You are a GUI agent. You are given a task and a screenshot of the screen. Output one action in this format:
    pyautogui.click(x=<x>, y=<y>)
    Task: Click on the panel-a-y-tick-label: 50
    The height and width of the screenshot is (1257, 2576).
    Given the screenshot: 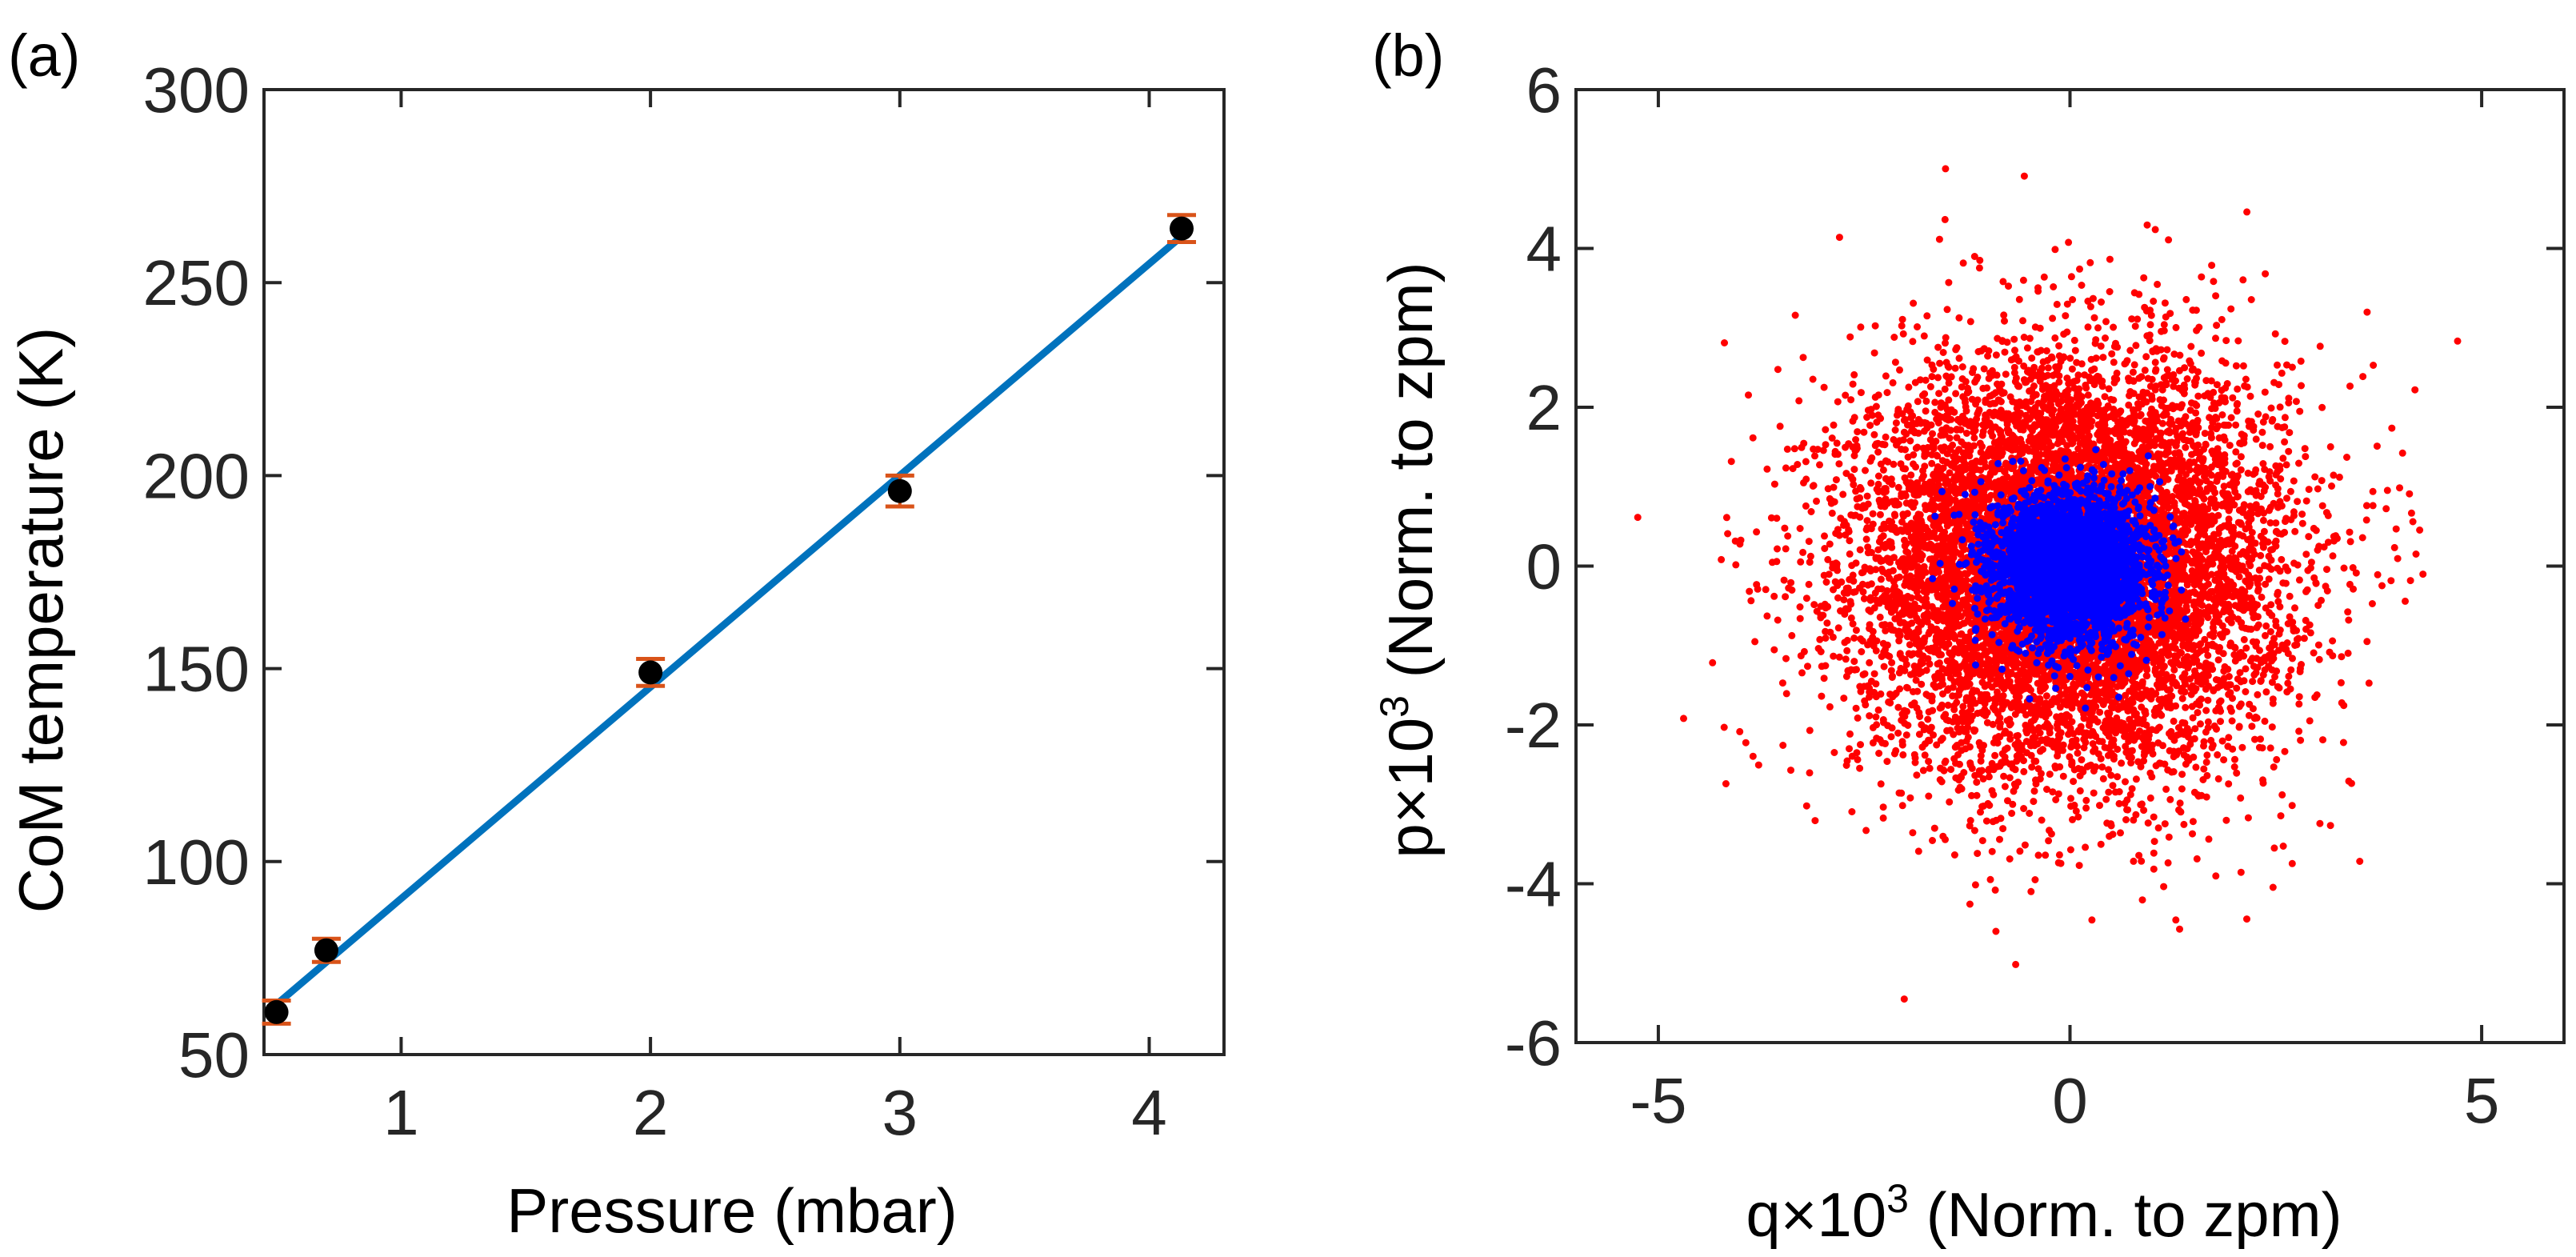 What is the action you would take?
    pyautogui.click(x=214, y=1055)
    